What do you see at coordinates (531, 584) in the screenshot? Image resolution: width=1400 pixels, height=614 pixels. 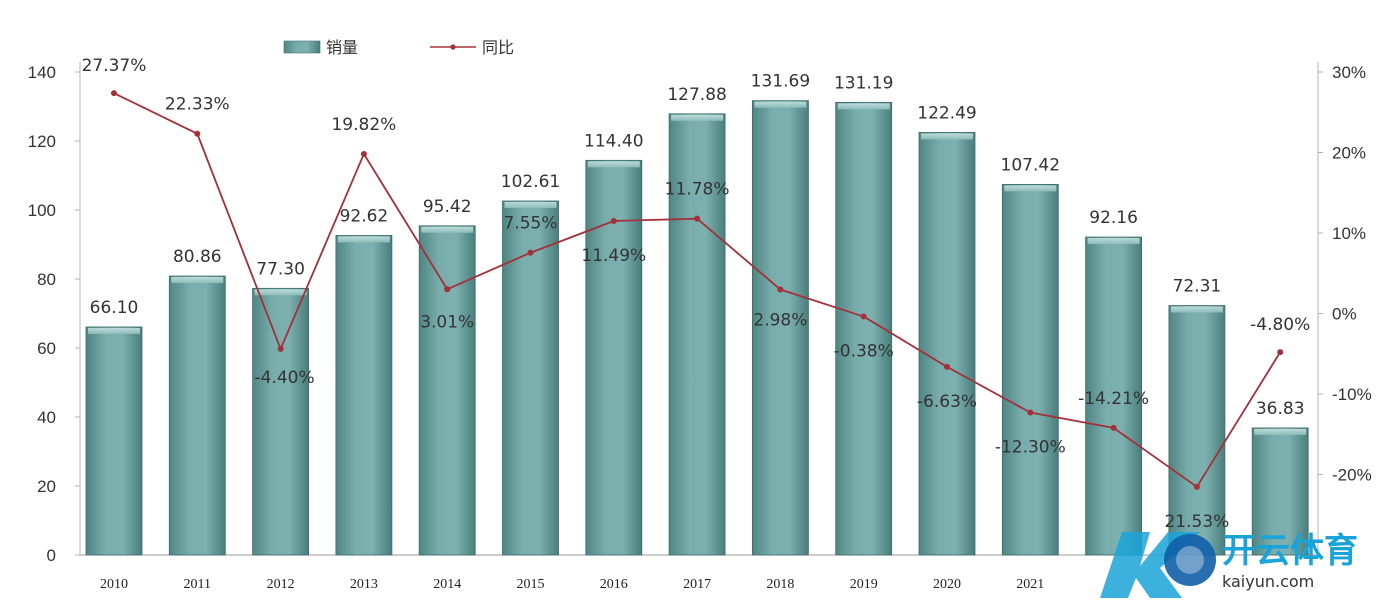 I see `x-tick-label: 2015` at bounding box center [531, 584].